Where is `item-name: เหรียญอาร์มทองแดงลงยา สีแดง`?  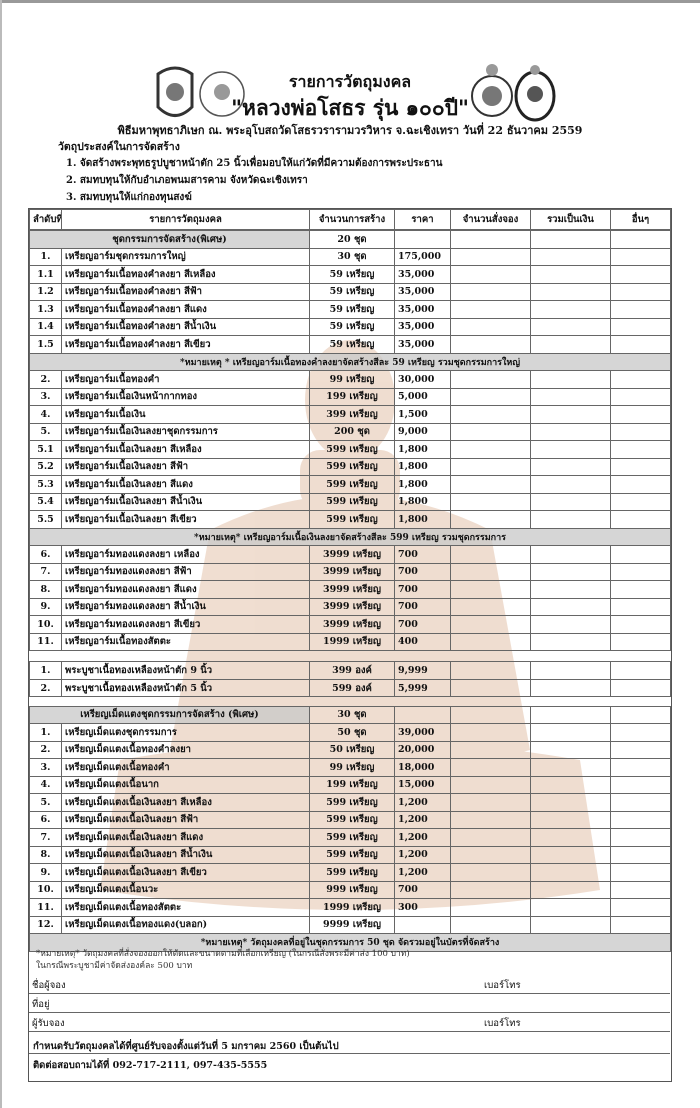
item-name: เหรียญอาร์มทองแดงลงยา สีแดง is located at coordinates (185, 589).